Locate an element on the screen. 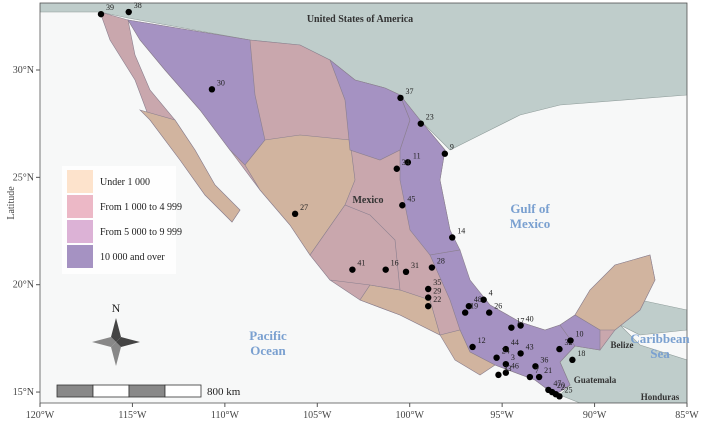 The image size is (708, 433). north-label: N is located at coordinates (116, 308).